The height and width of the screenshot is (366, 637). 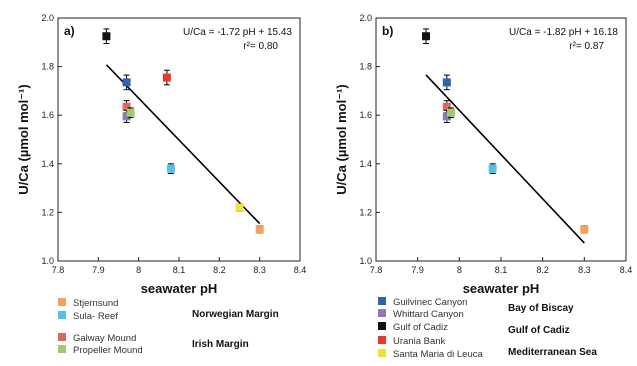 I want to click on panel-b-point-galway-mound-marker, so click(x=446, y=106).